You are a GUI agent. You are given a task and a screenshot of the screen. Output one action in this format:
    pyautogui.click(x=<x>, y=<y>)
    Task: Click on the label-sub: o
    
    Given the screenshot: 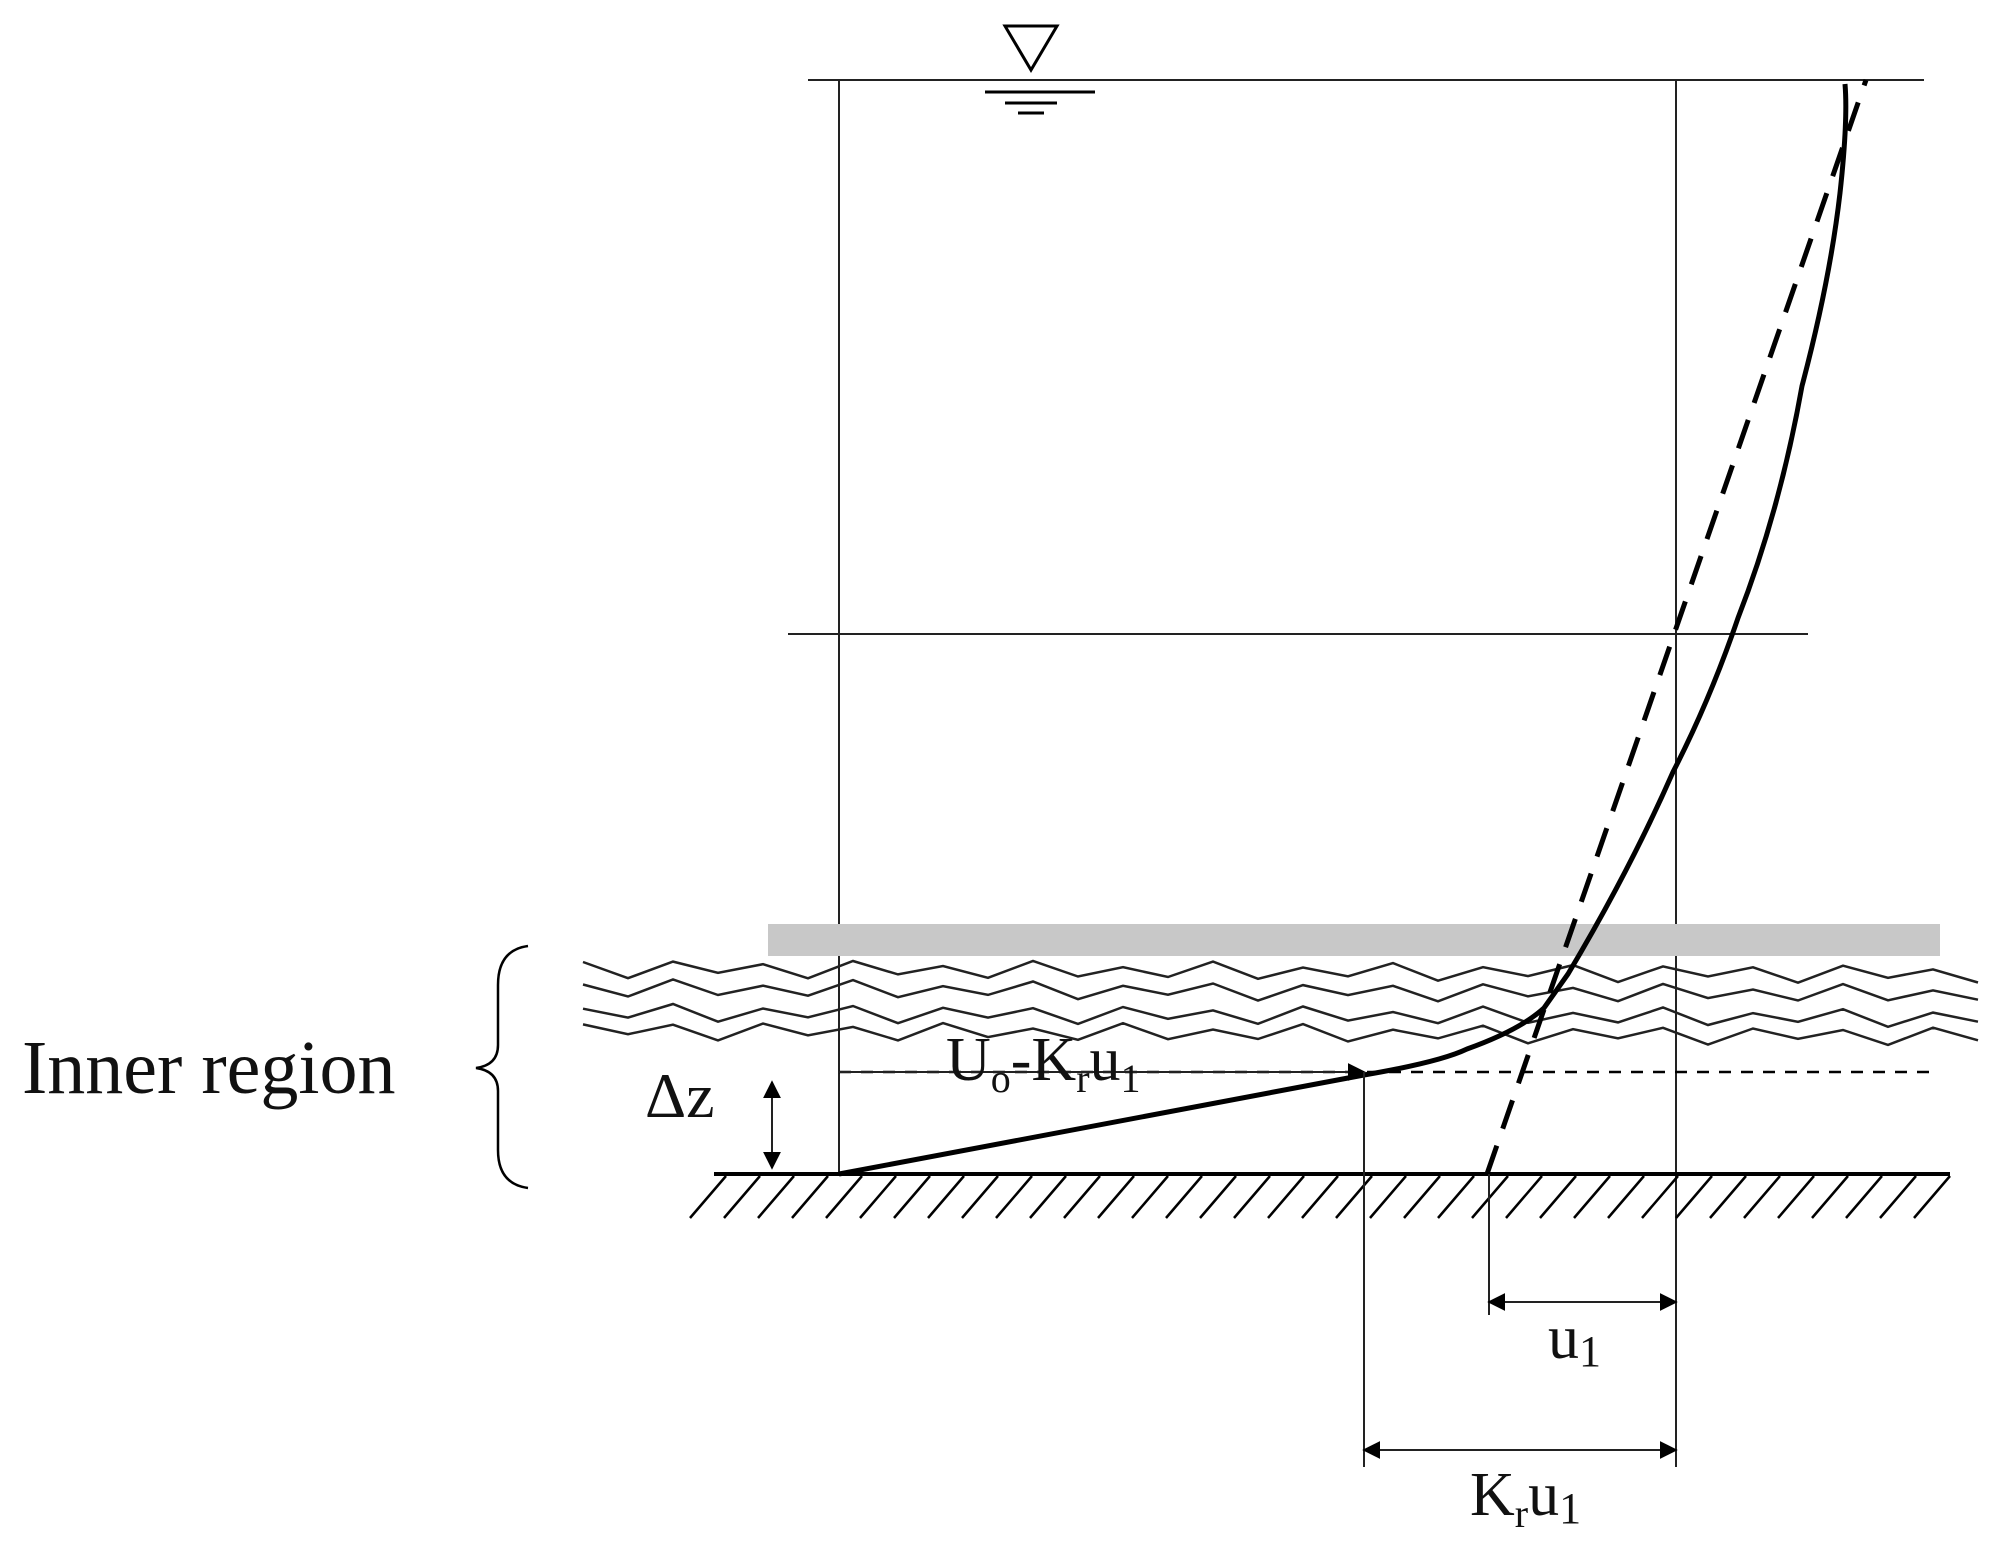 What is the action you would take?
    pyautogui.click(x=1001, y=1078)
    